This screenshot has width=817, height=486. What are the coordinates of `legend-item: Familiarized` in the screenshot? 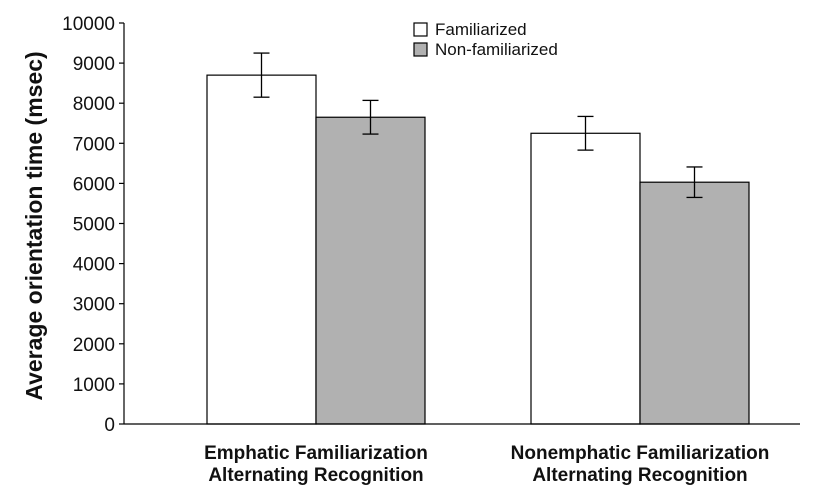 It's located at (470, 29).